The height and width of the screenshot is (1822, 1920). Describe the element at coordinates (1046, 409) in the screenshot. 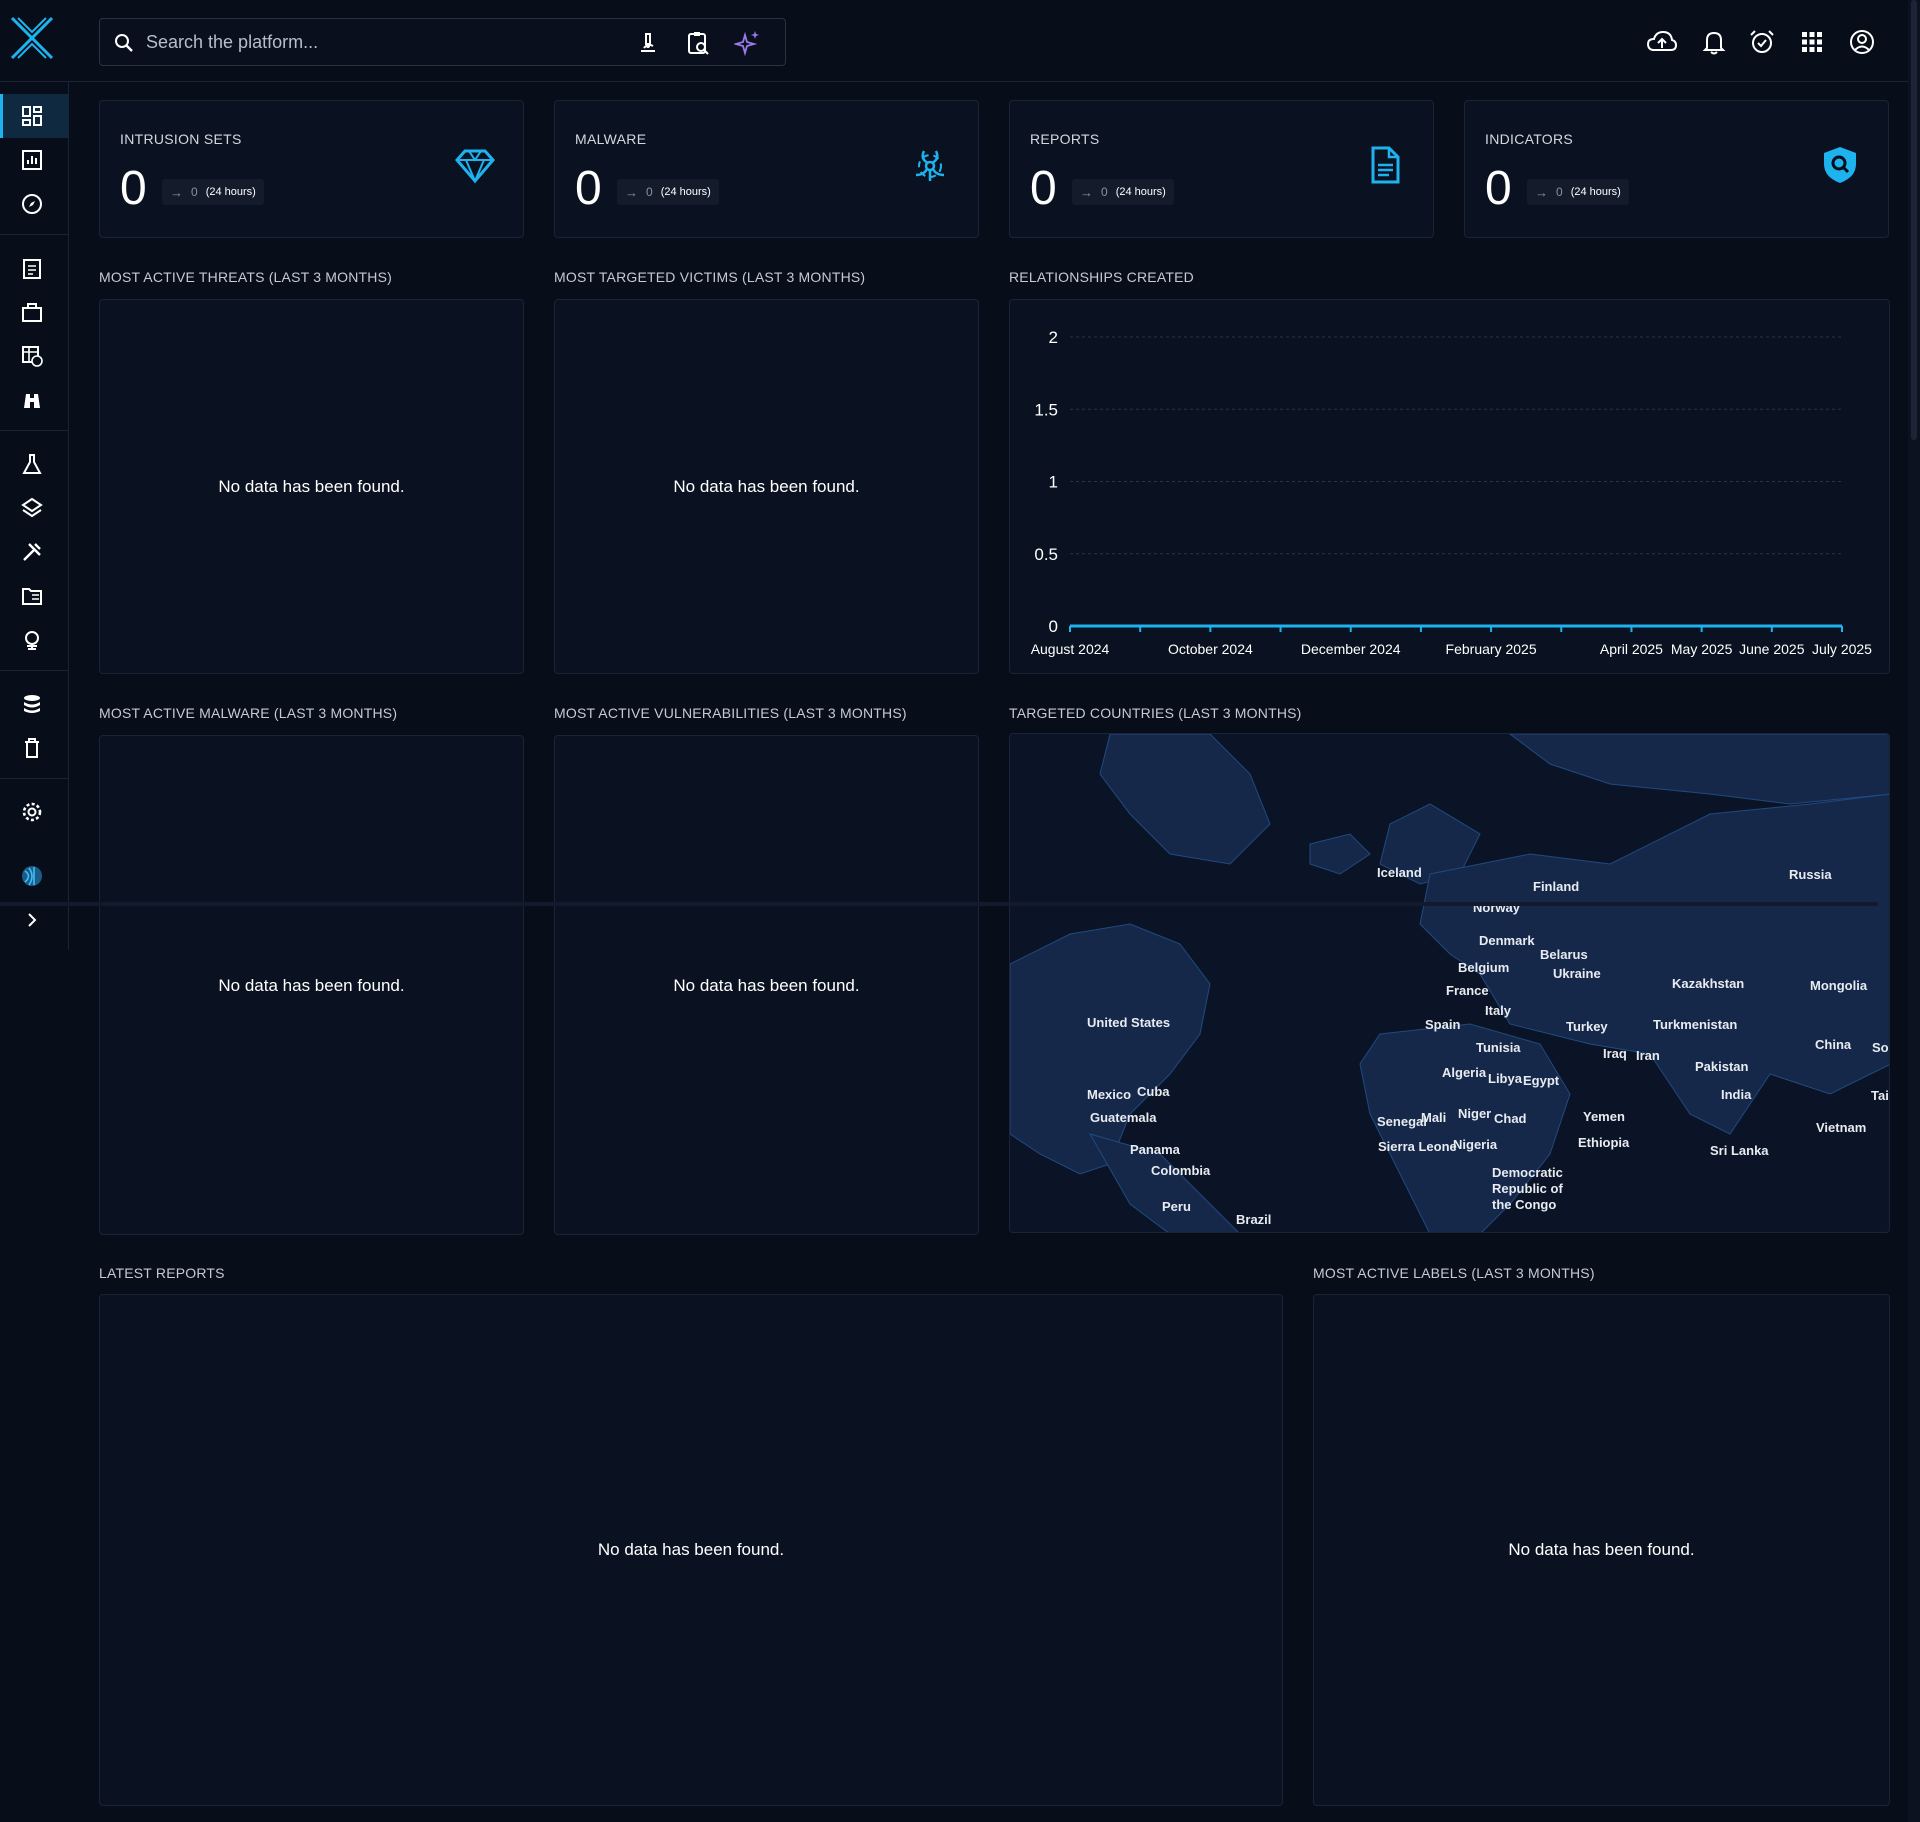

I see `y-tick-label: 1.5` at that location.